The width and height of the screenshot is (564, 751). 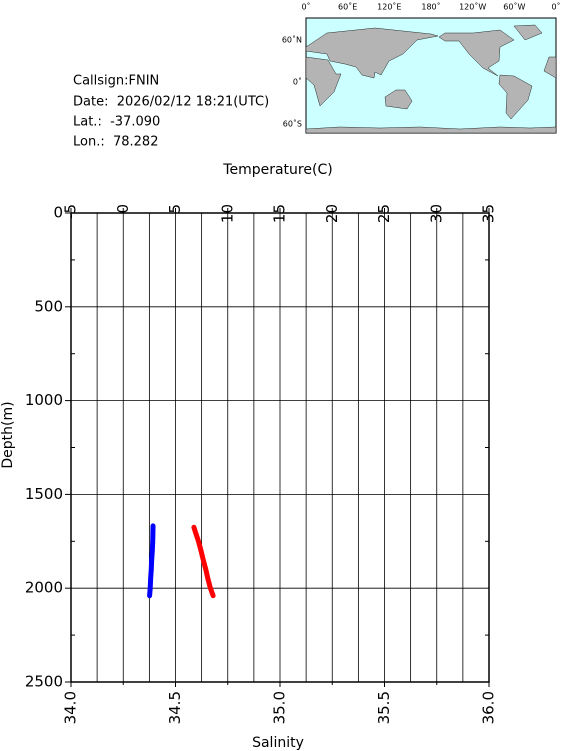 What do you see at coordinates (115, 142) in the screenshot?
I see `longitude: Lon.: 78.282` at bounding box center [115, 142].